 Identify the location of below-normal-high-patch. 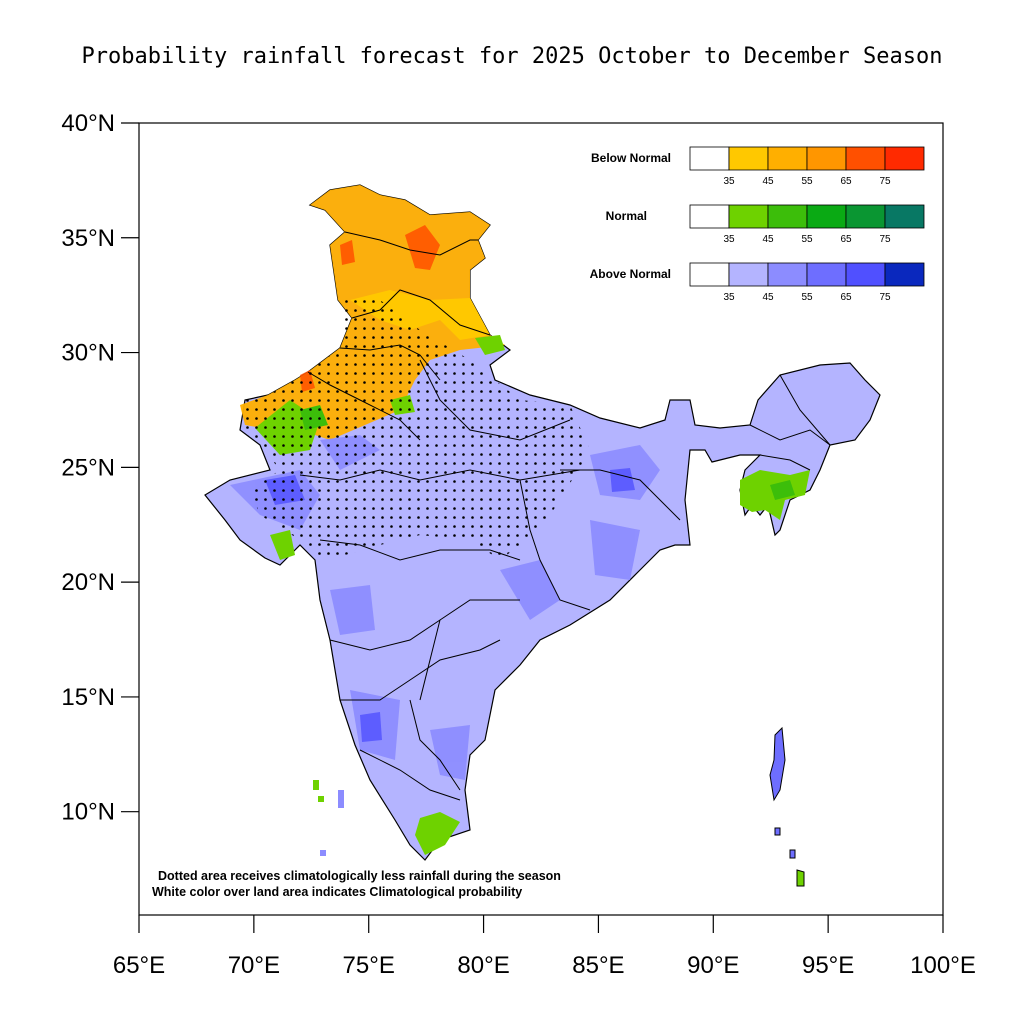
(370, 308).